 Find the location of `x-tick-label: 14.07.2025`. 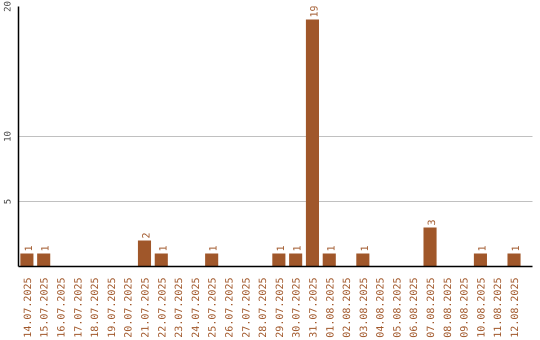

x-tick-label: 14.07.2025 is located at coordinates (28, 307).